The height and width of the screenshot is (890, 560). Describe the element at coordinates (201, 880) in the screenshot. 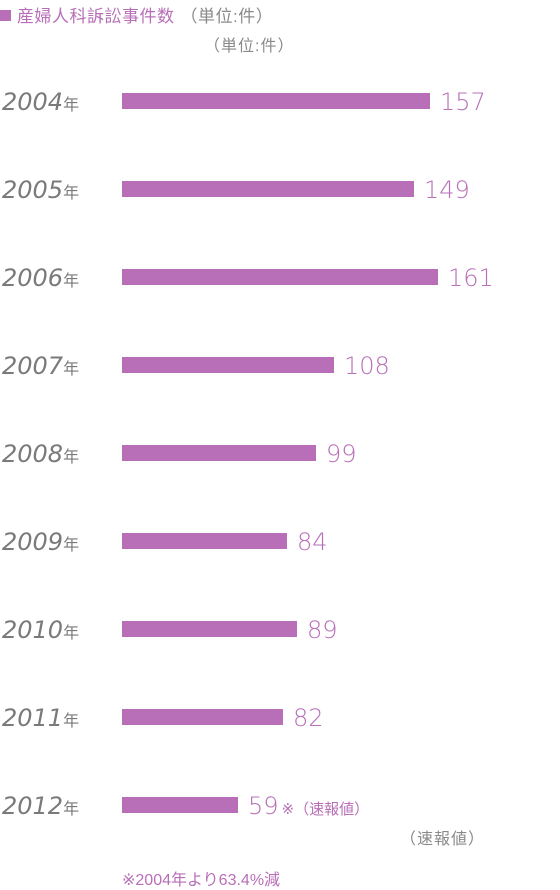

I see `footnote: ※2004年より63.4%減` at that location.